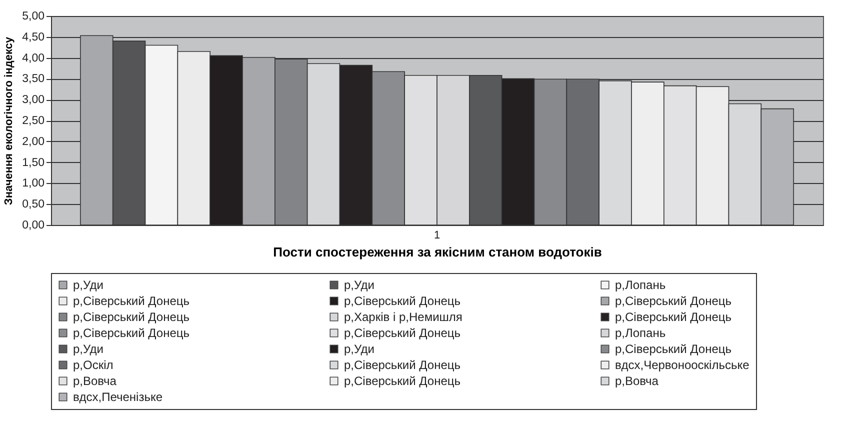 The width and height of the screenshot is (861, 440). Describe the element at coordinates (33, 121) in the screenshot. I see `y-tick-label: 2,50` at that location.